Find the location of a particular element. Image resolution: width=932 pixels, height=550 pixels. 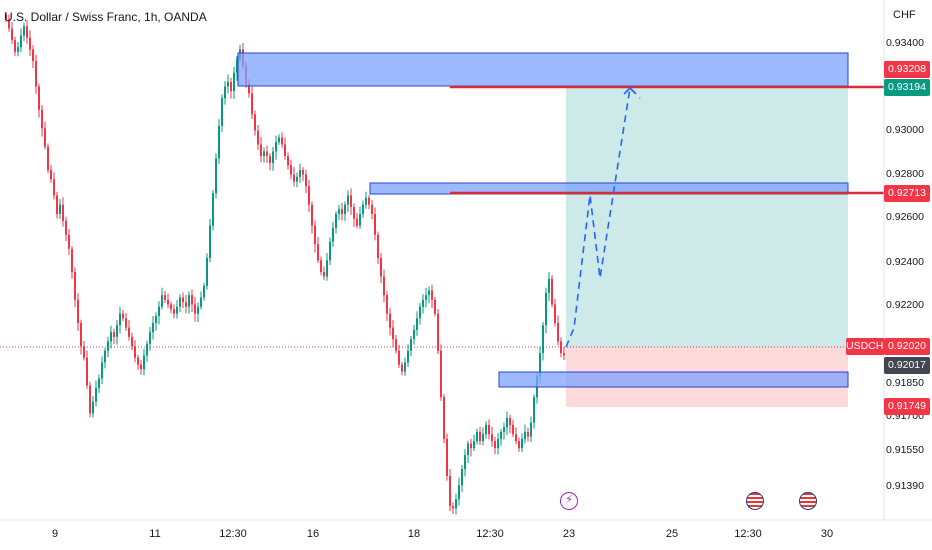

current-price-tag: 0.92020 is located at coordinates (907, 346).